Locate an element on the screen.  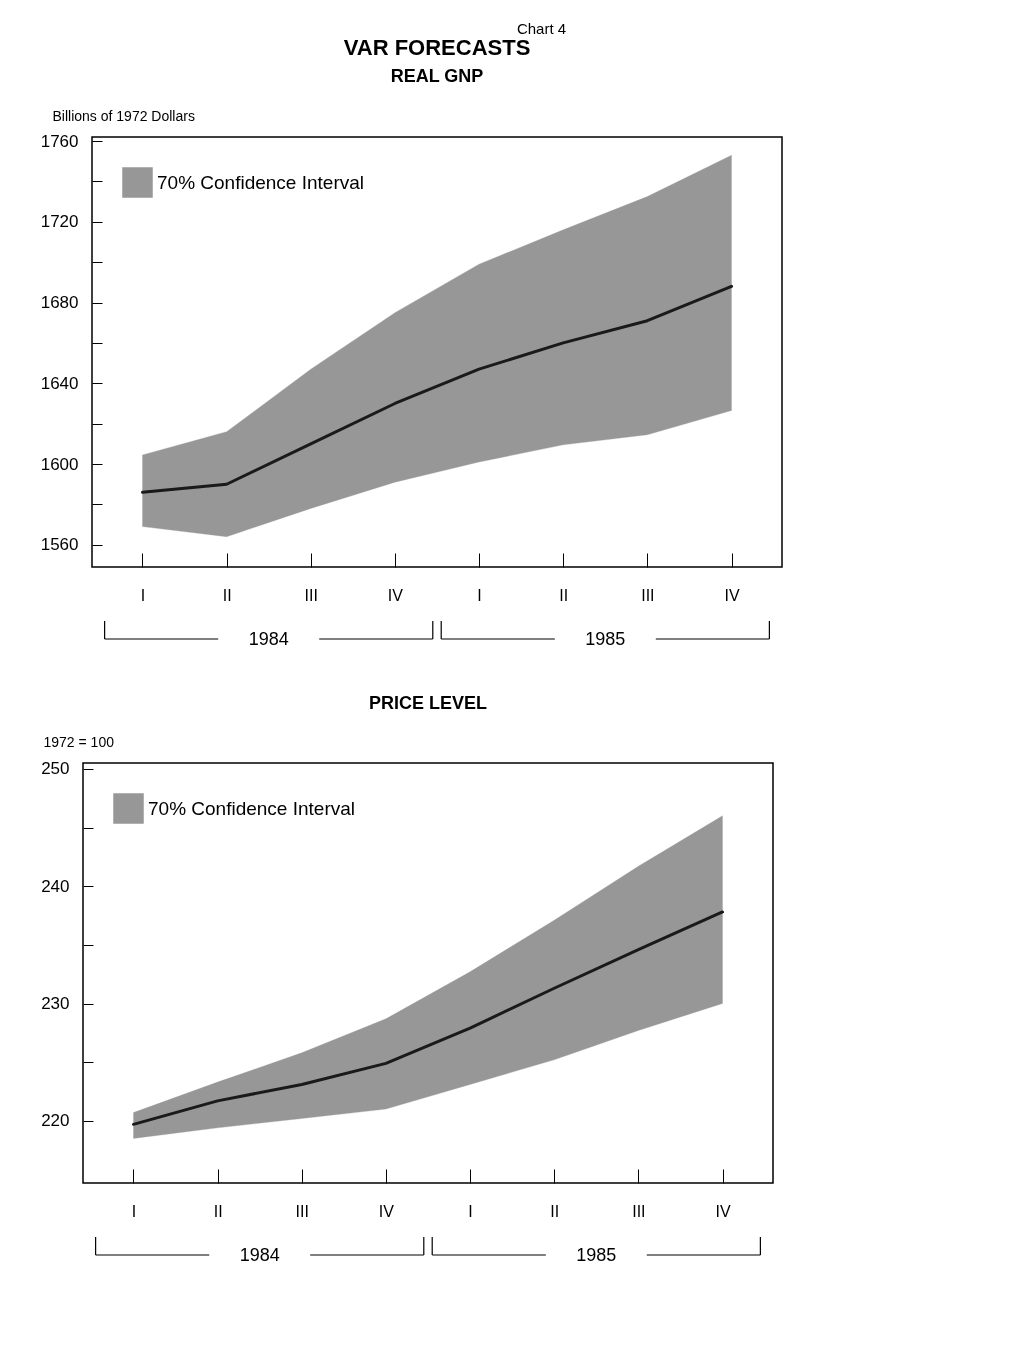
chart-subtitle: REAL GNP is located at coordinates (437, 76).